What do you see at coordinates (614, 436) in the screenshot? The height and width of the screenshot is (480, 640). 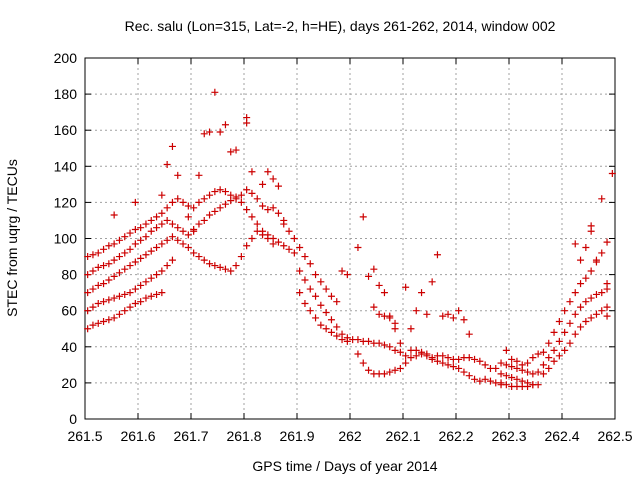 I see `x-tick-label: 262.5` at bounding box center [614, 436].